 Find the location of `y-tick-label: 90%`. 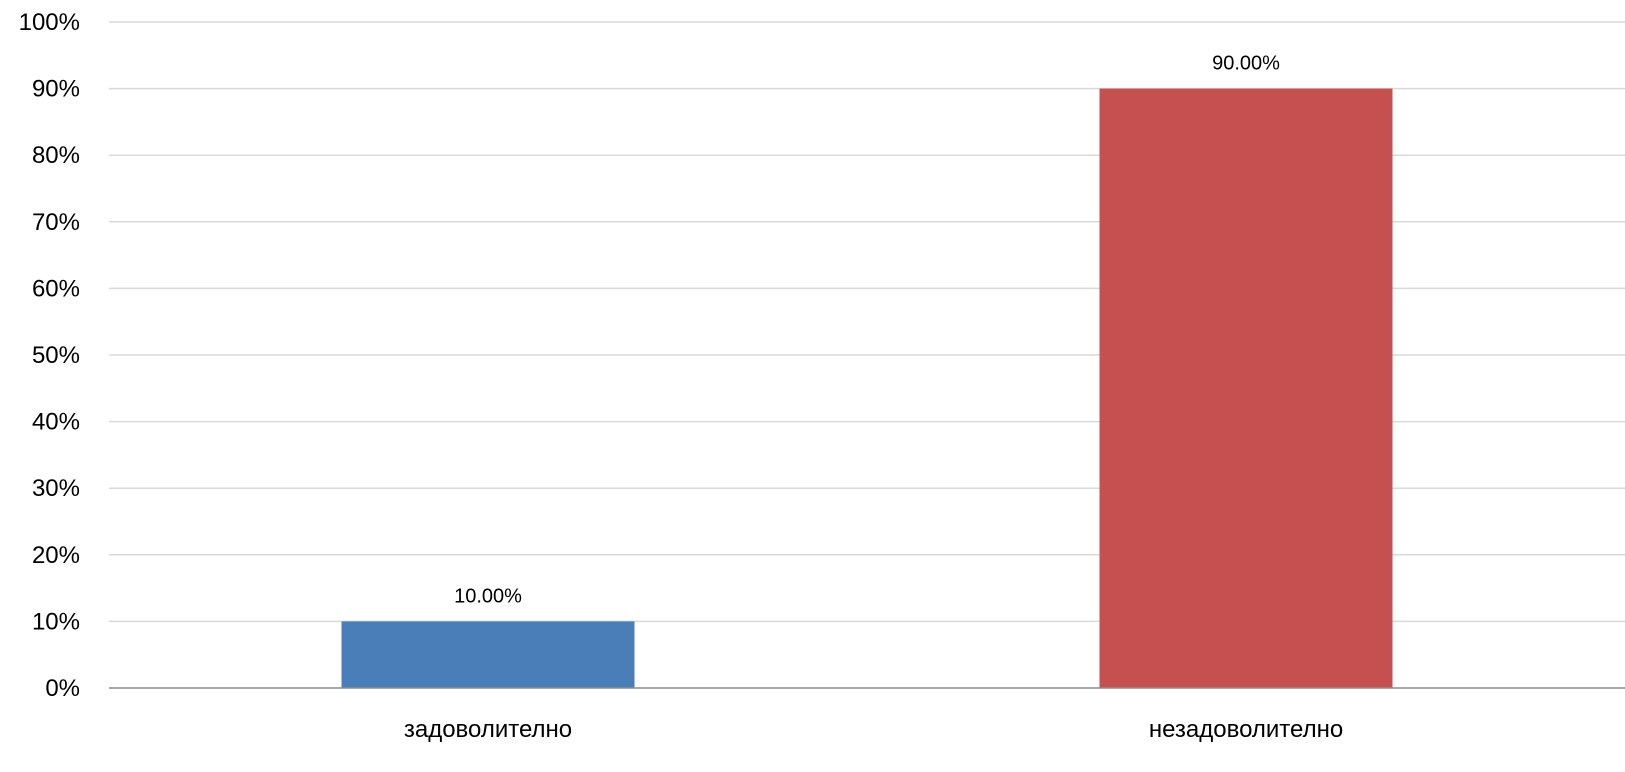

y-tick-label: 90% is located at coordinates (56, 89).